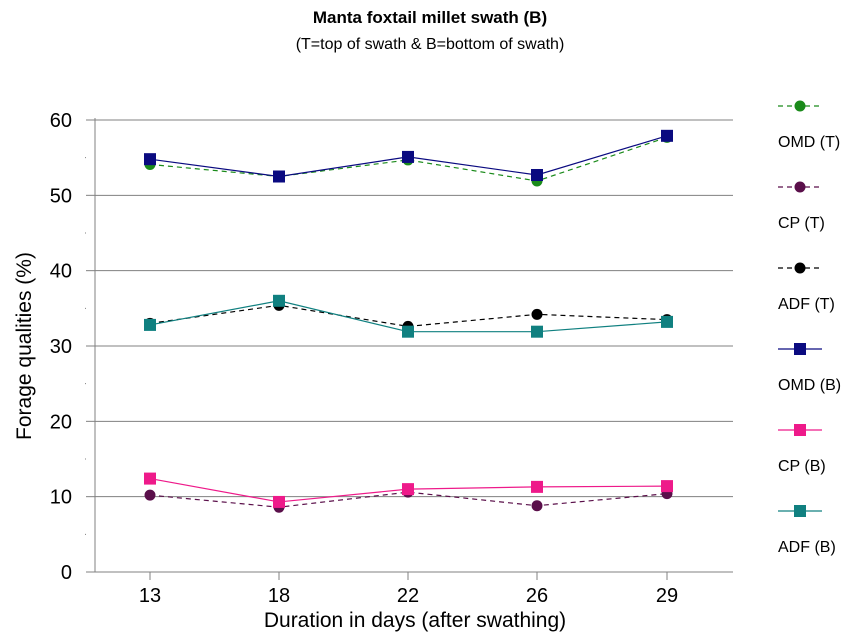  What do you see at coordinates (279, 596) in the screenshot?
I see `x-tick-label: 18` at bounding box center [279, 596].